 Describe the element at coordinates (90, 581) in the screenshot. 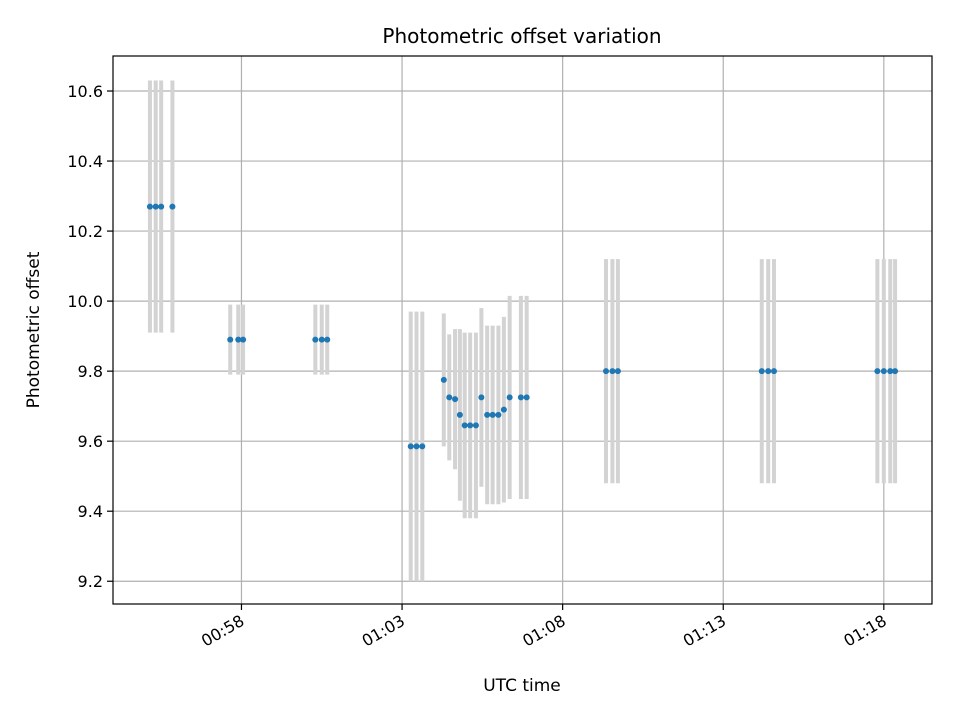

I see `y-tick-label: 9.2` at that location.